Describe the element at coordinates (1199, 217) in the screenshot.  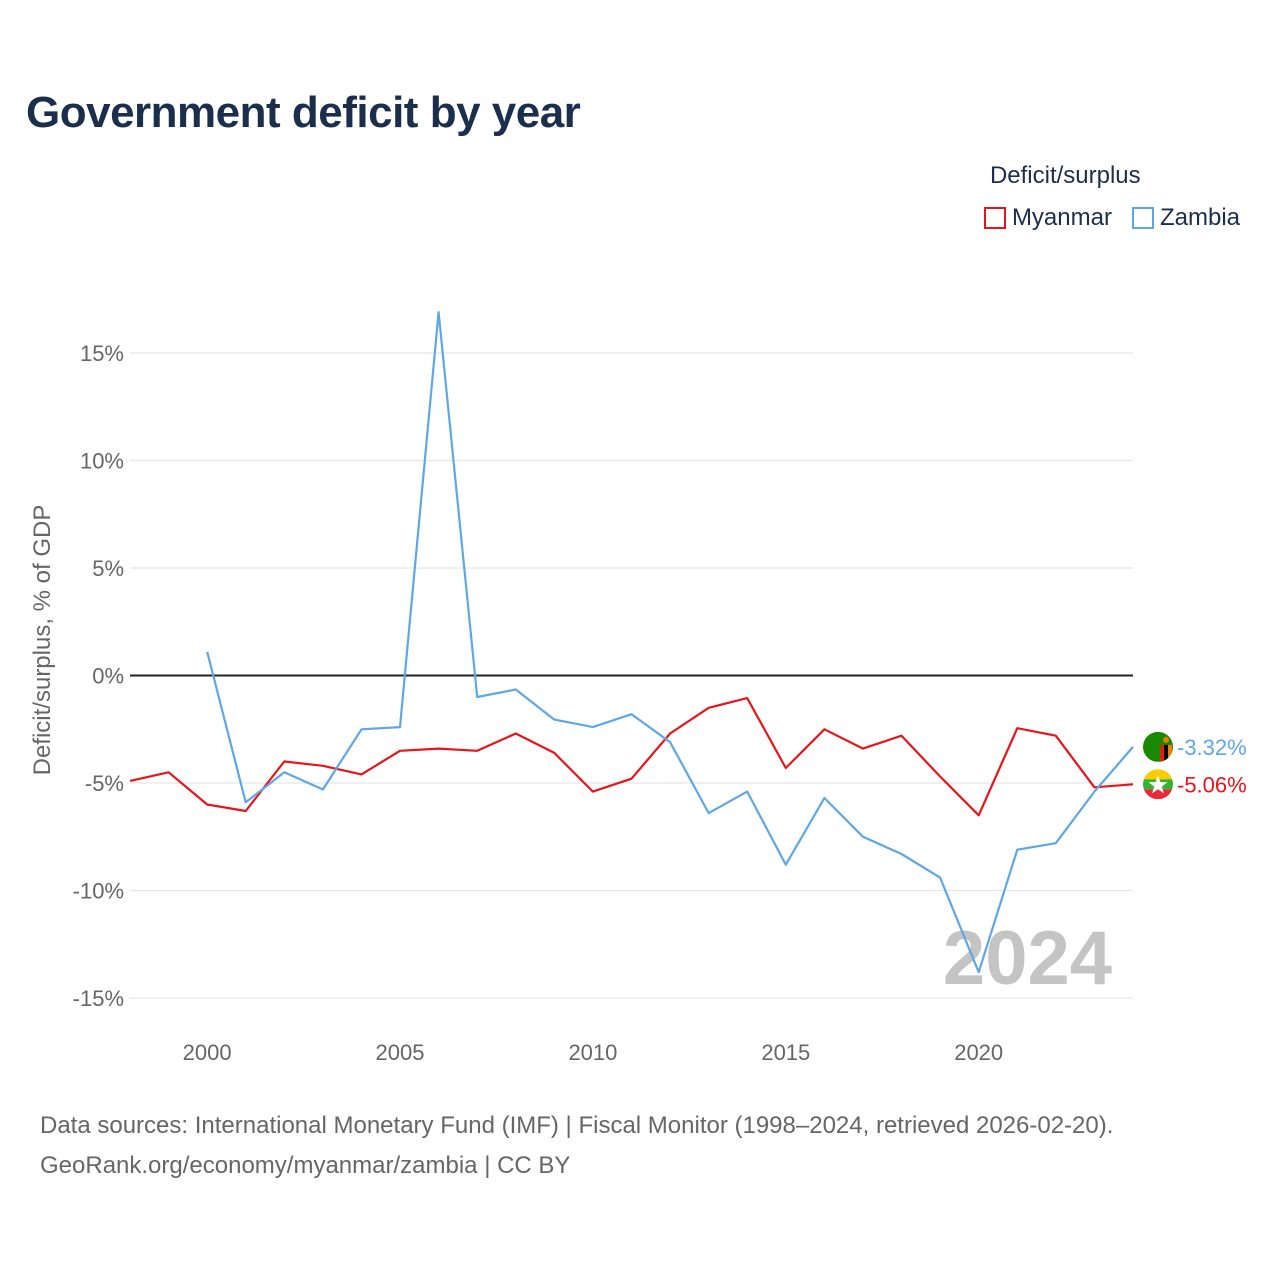
I see `legend-label-zambia: Zambia` at that location.